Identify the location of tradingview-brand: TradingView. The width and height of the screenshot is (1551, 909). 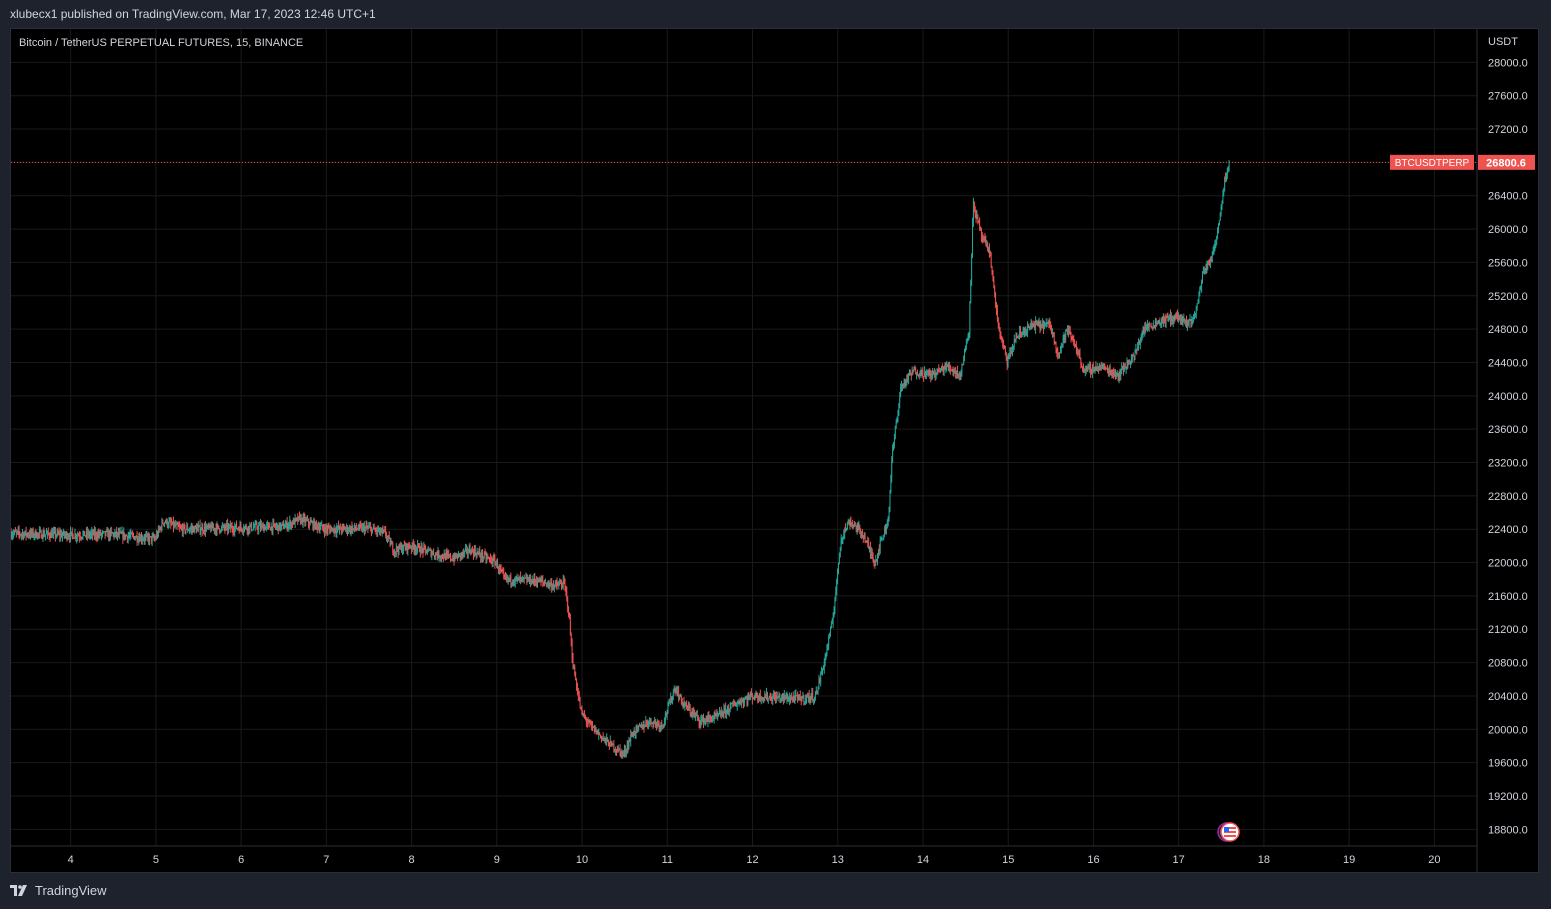
(58, 890).